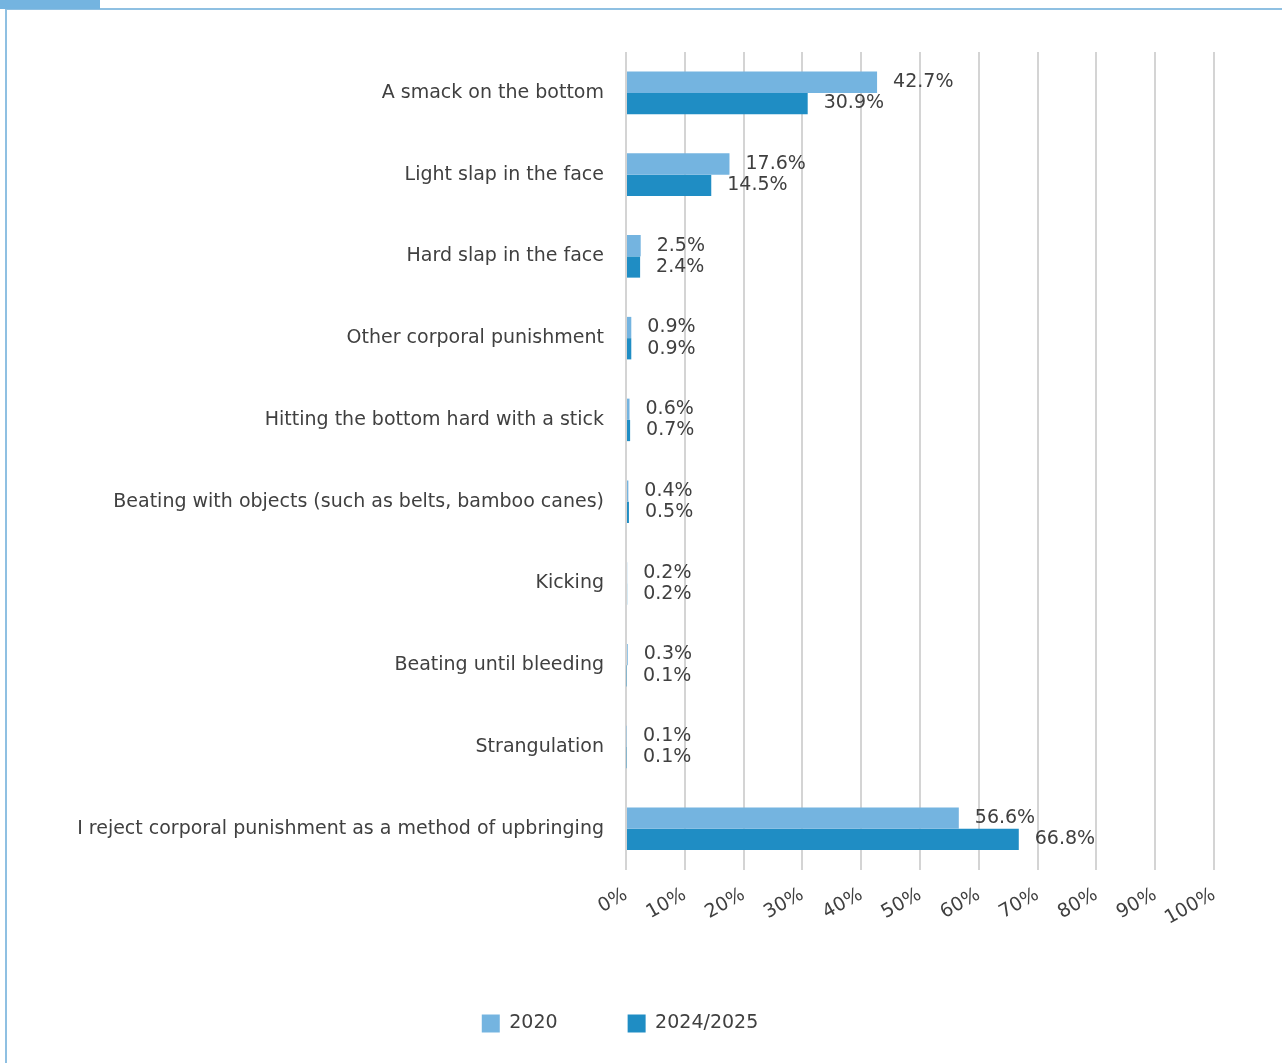  Describe the element at coordinates (842, 902) in the screenshot. I see `x-tick-label: 40%` at that location.